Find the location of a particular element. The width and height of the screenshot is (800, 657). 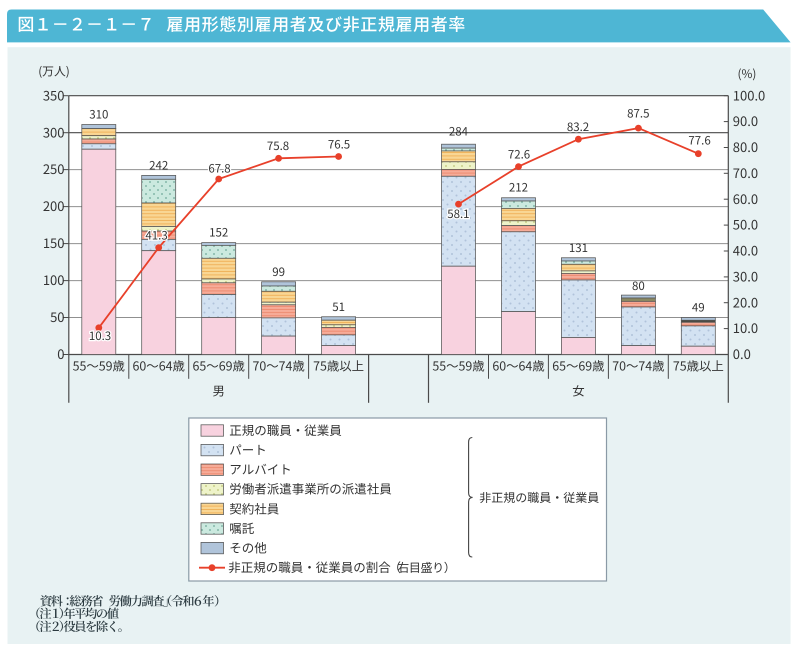

svg-text: 250 is located at coordinates (54, 168).